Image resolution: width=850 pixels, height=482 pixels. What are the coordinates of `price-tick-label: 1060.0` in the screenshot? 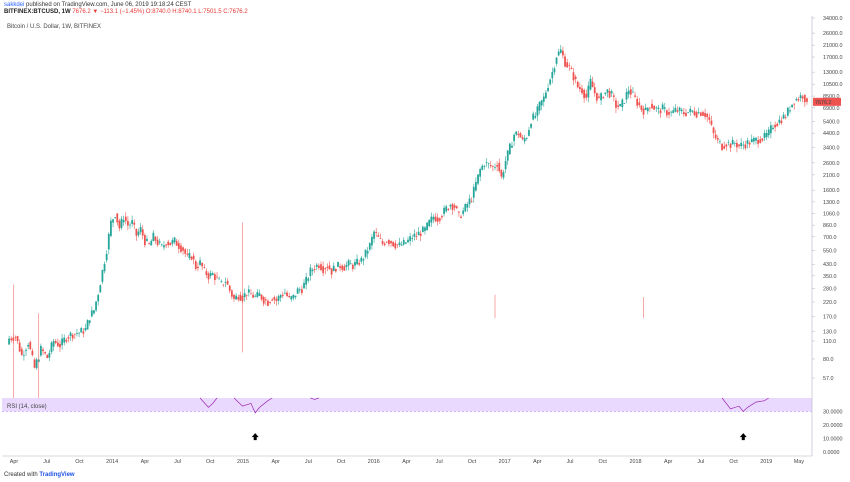 It's located at (831, 214).